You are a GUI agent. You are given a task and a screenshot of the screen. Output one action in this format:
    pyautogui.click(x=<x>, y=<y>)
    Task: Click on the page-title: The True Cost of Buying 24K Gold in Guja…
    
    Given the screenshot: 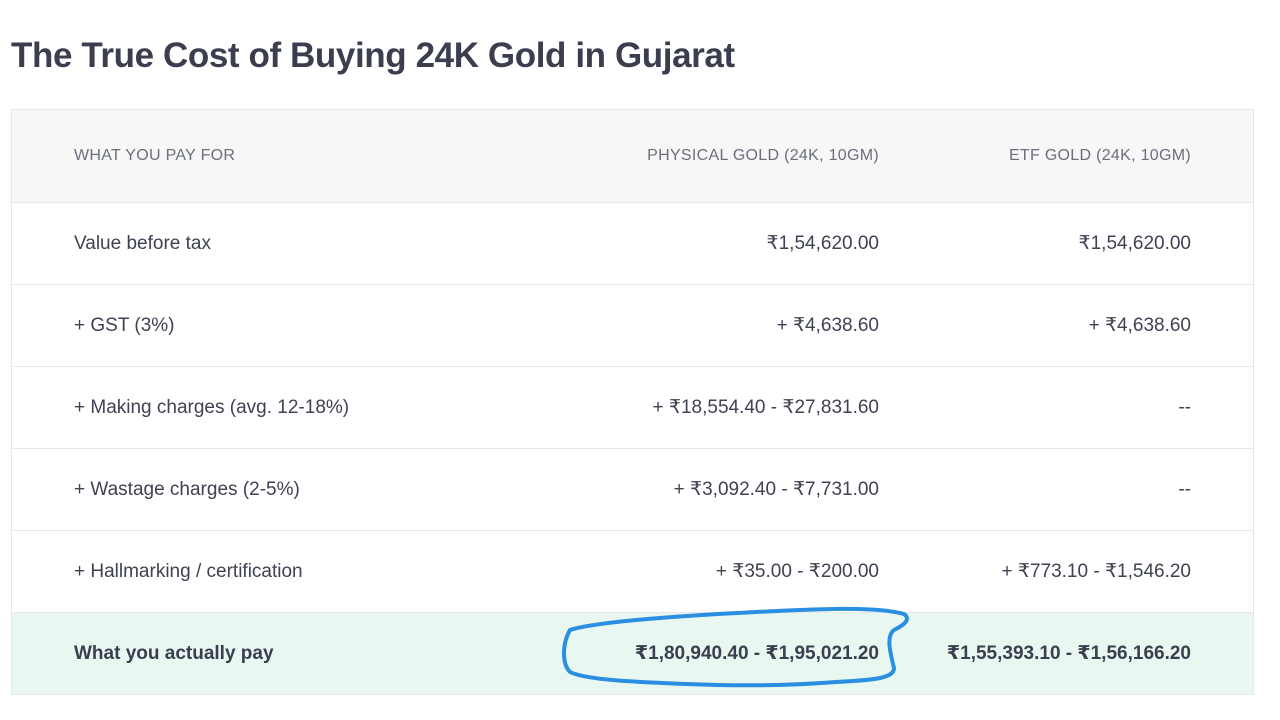 What is the action you would take?
    pyautogui.click(x=373, y=55)
    